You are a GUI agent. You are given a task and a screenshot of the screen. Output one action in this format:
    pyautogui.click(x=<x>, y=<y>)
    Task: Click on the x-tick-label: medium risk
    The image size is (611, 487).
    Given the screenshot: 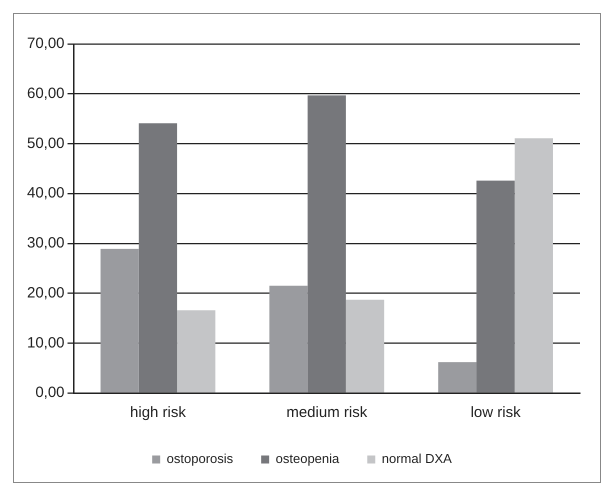 What is the action you would take?
    pyautogui.click(x=327, y=413)
    